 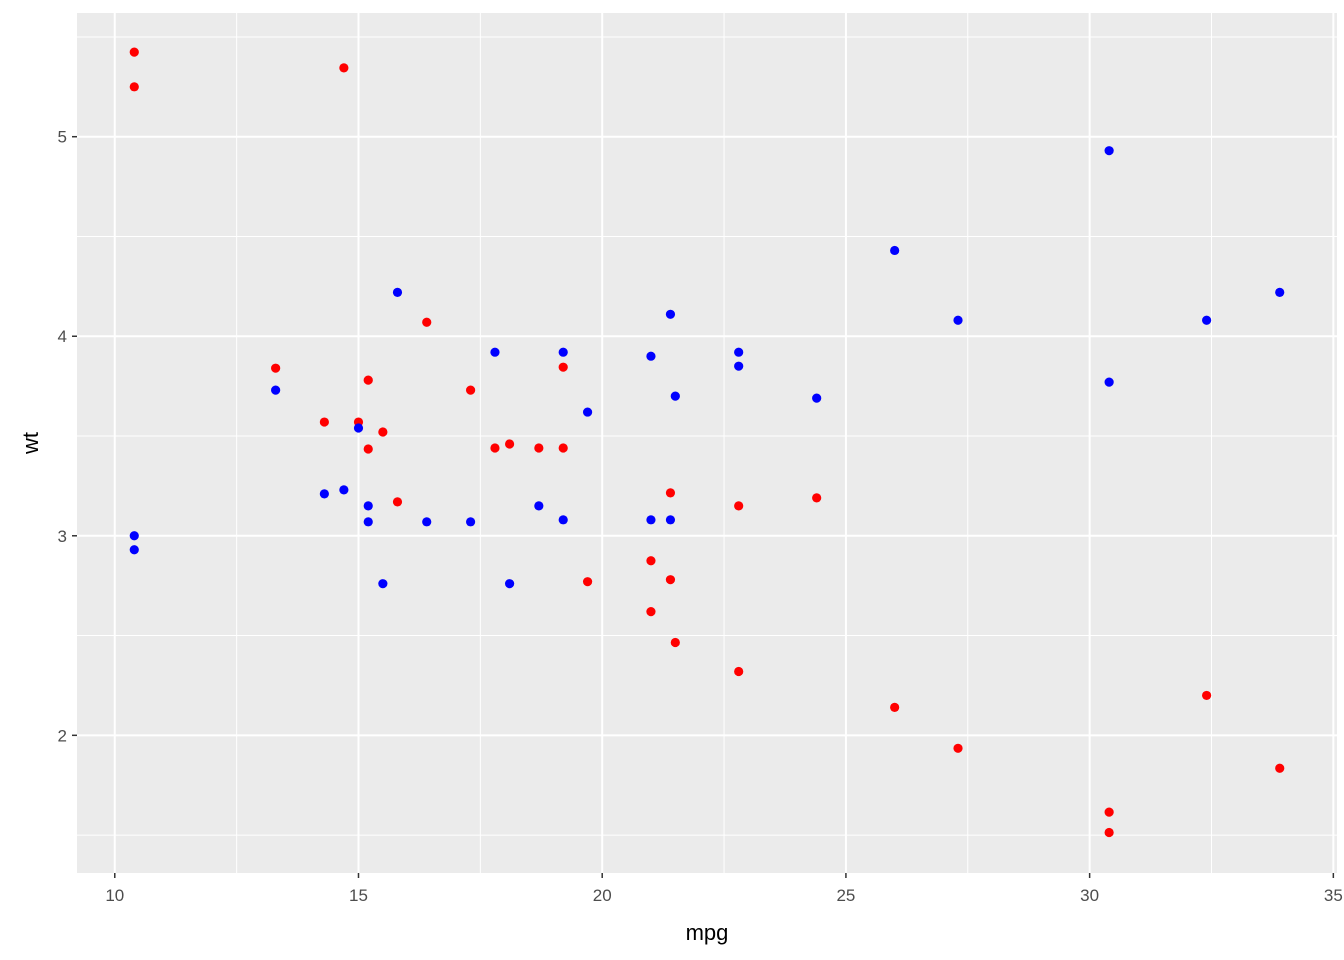 What do you see at coordinates (707, 932) in the screenshot?
I see `x-axis-title: mpg` at bounding box center [707, 932].